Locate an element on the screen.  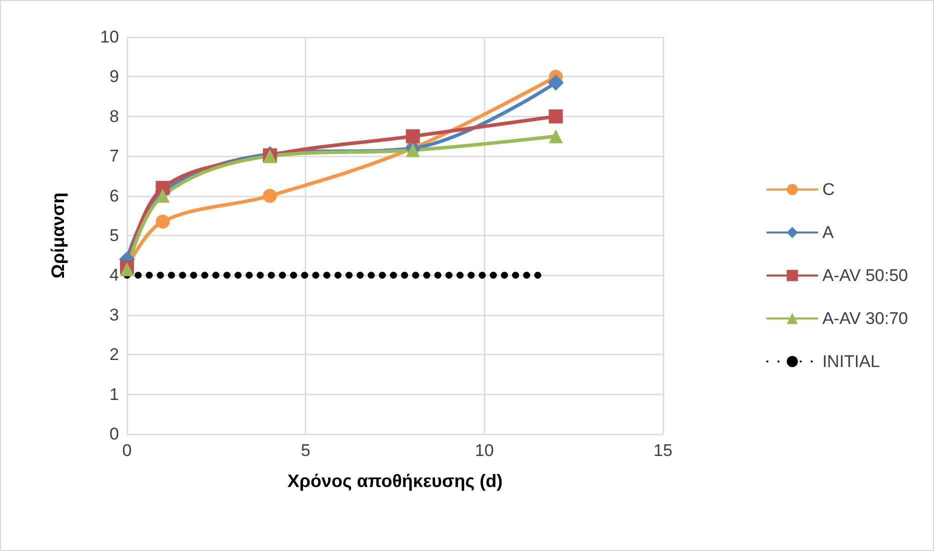
x-tick-label: 0 is located at coordinates (127, 450).